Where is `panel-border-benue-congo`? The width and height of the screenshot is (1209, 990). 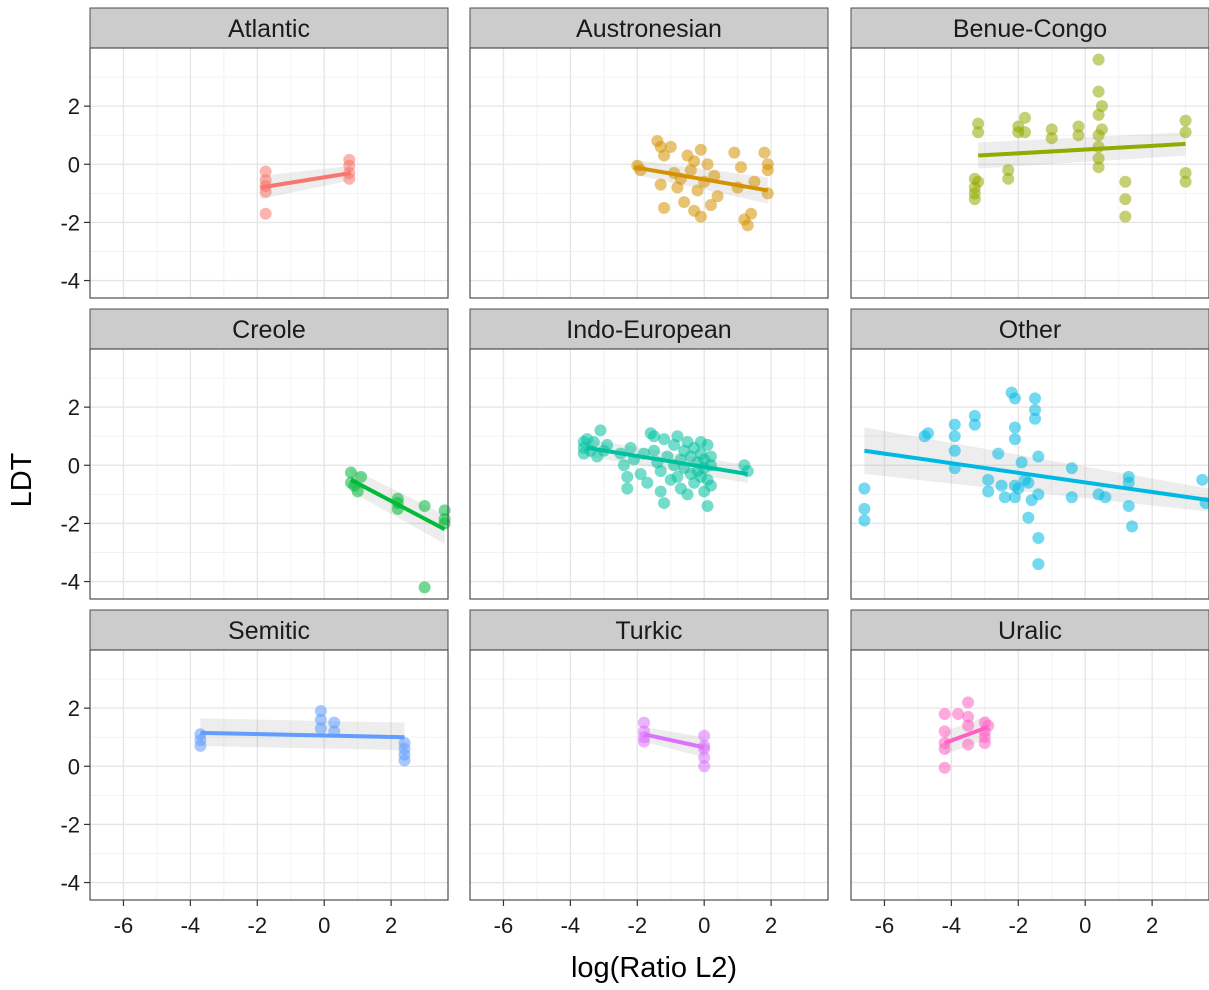
panel-border-benue-congo is located at coordinates (1029, 173).